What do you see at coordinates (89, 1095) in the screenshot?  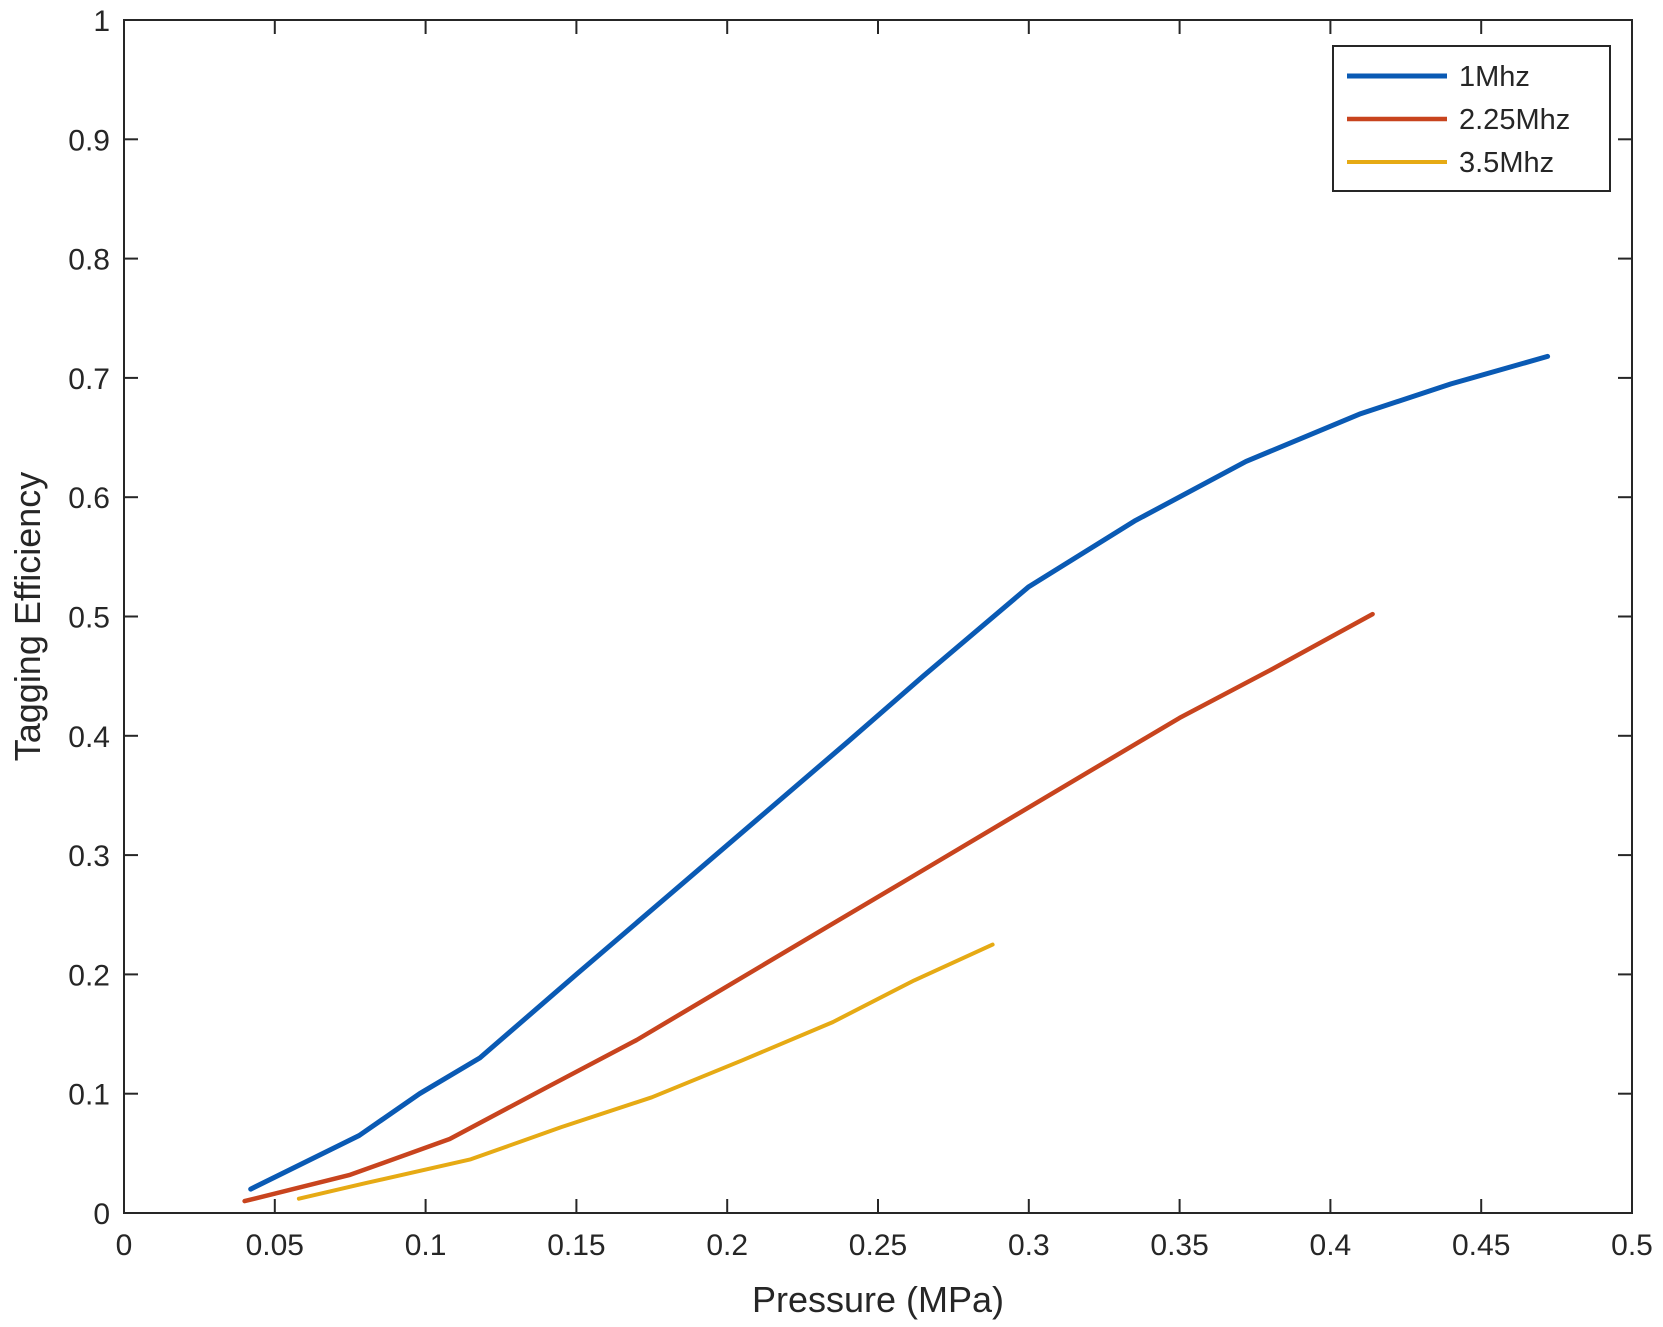 I see `y-tick-label: 0.1` at bounding box center [89, 1095].